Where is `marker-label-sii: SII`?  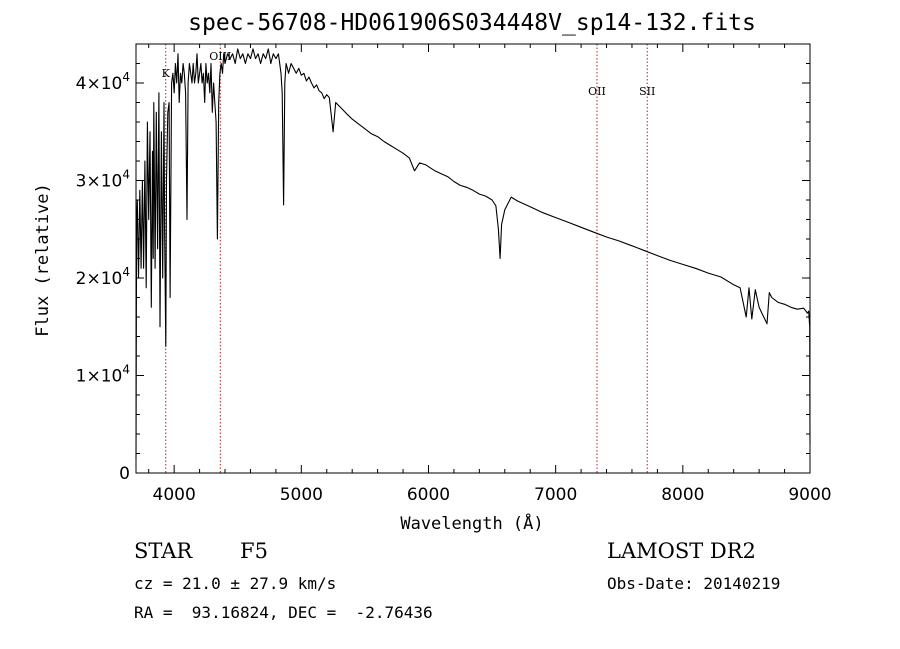 marker-label-sii: SII is located at coordinates (647, 91).